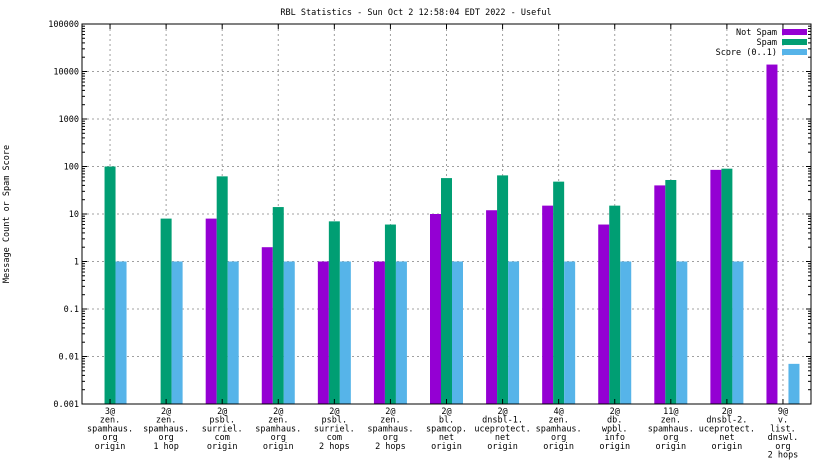  I want to click on legend-swatch-spam, so click(794, 42).